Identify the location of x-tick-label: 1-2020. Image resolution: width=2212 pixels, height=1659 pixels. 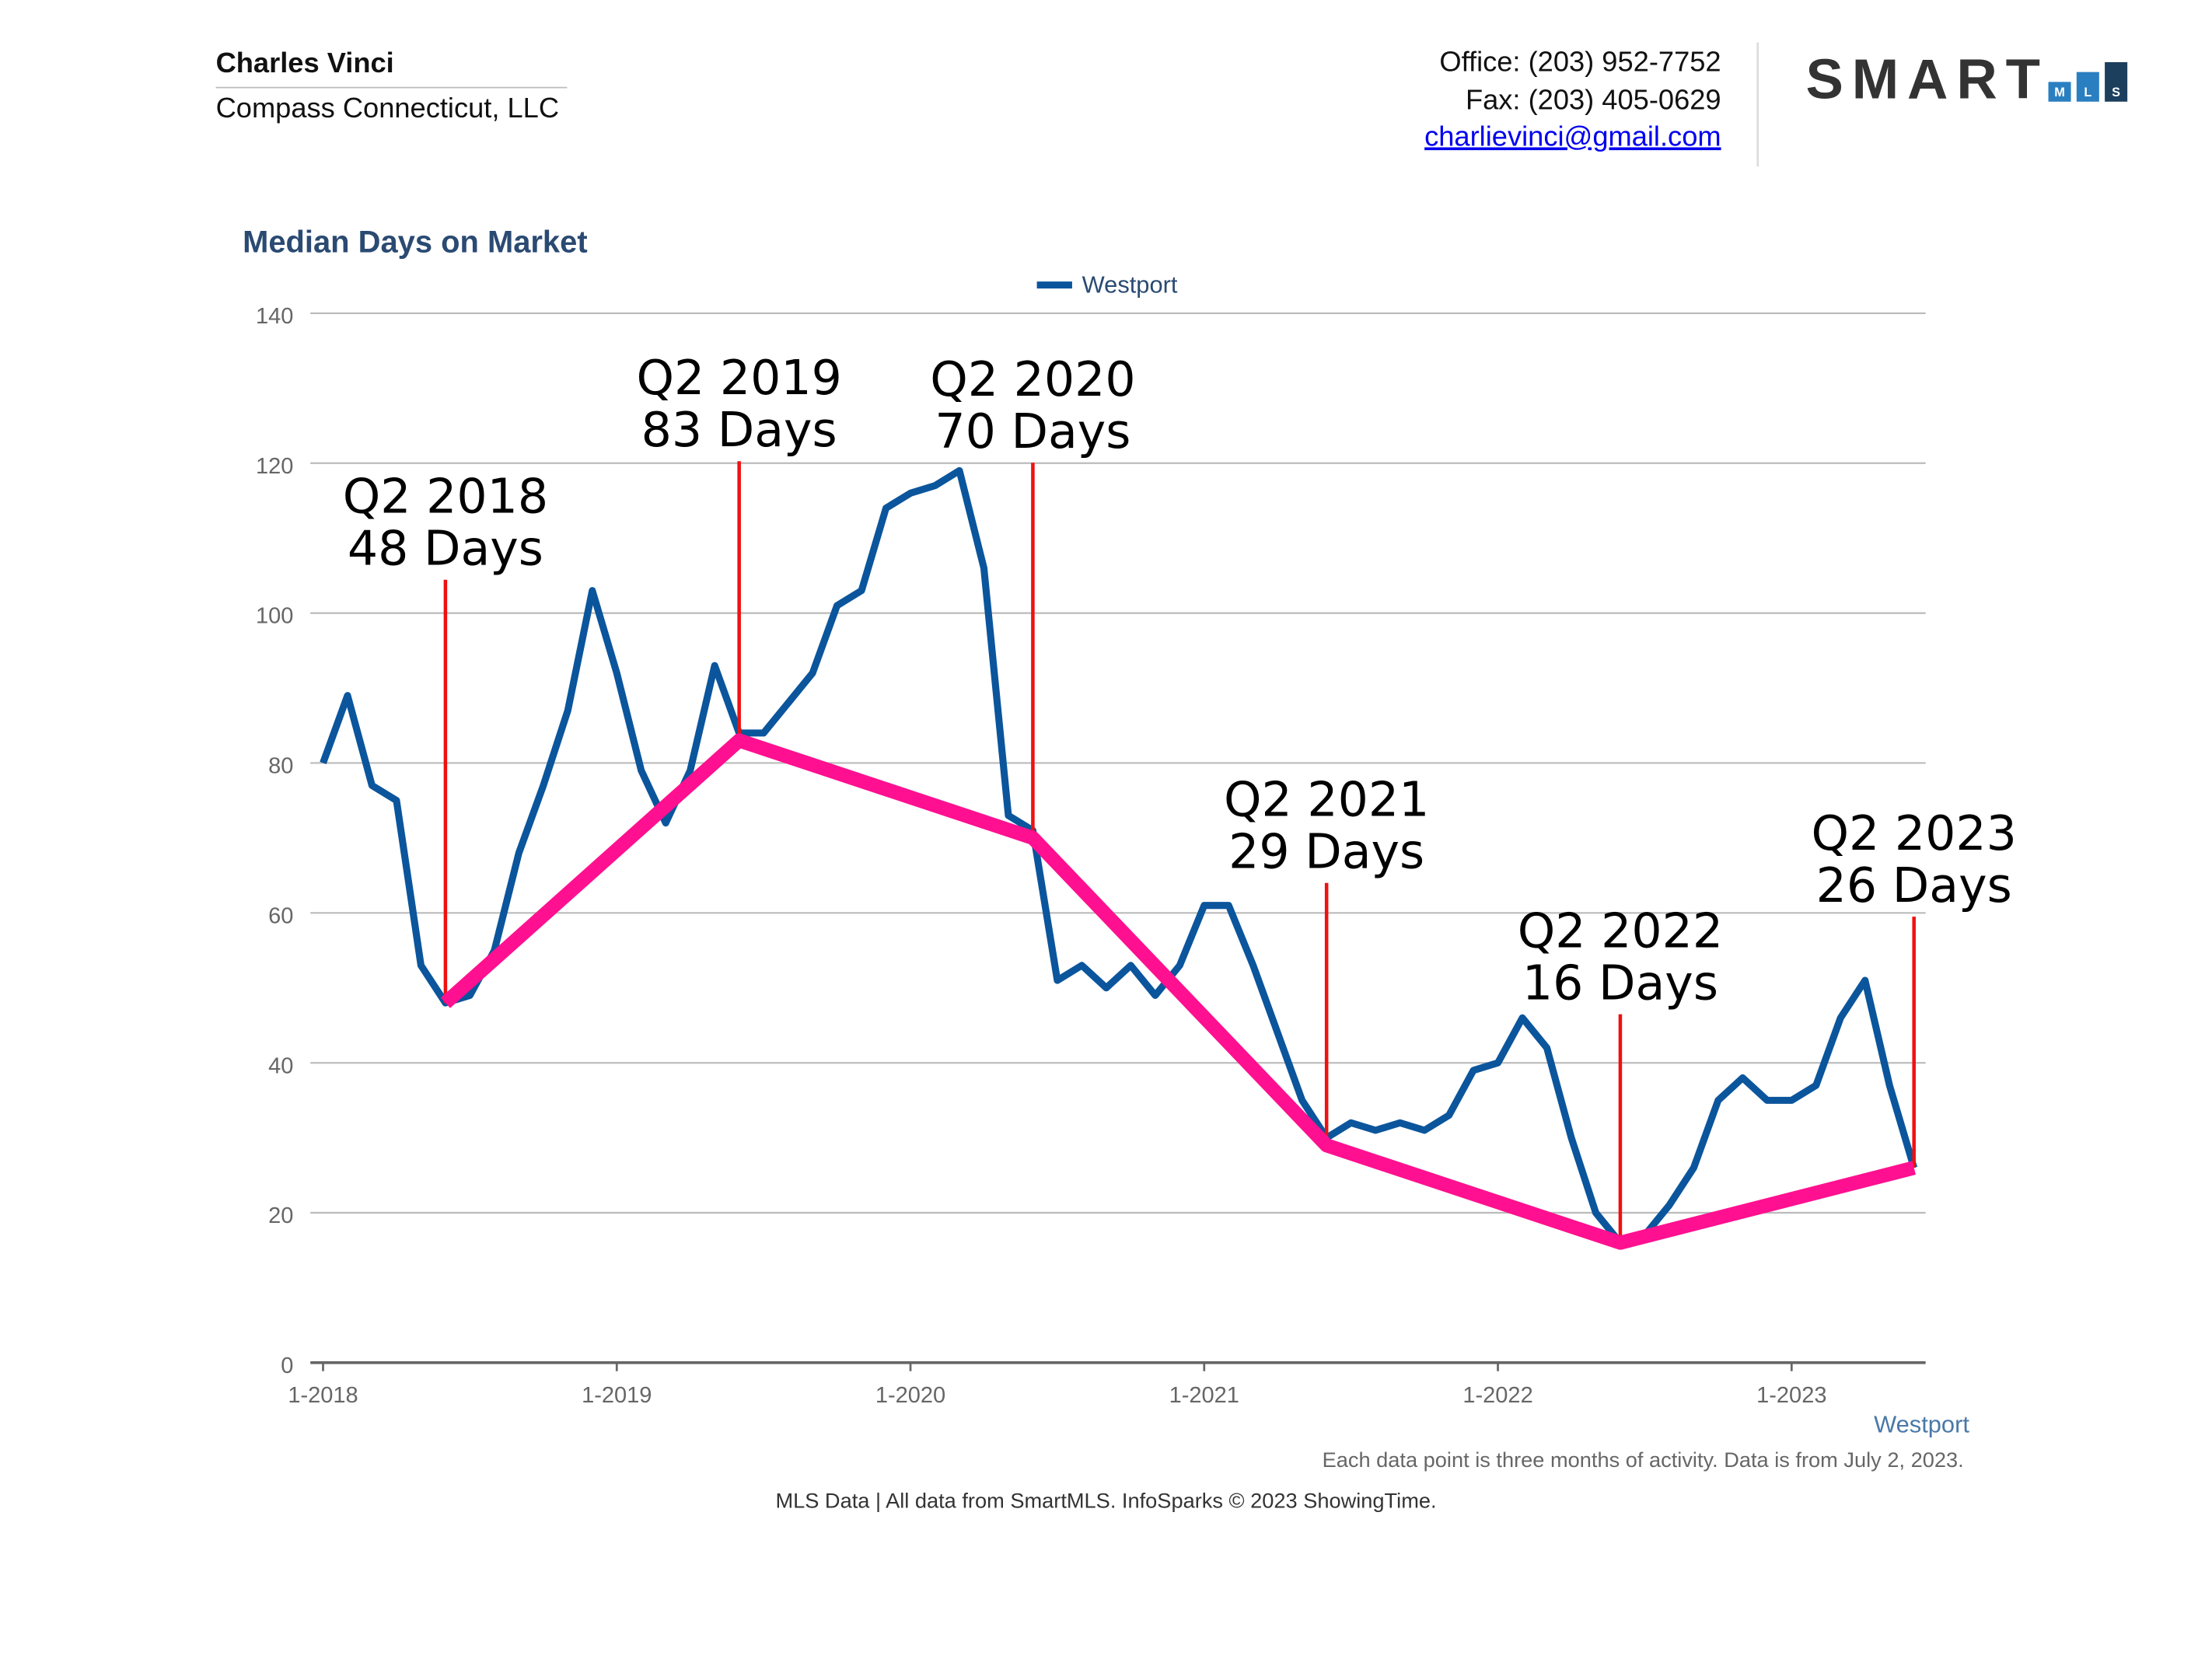
(910, 1395).